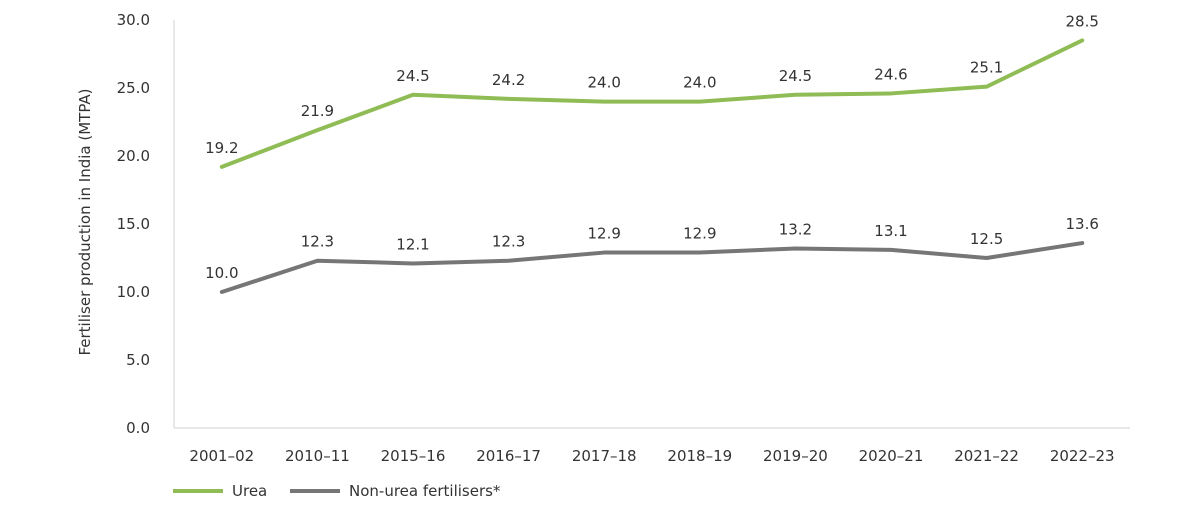 The image size is (1200, 513). Describe the element at coordinates (412, 244) in the screenshot. I see `data-label: 12.1` at that location.